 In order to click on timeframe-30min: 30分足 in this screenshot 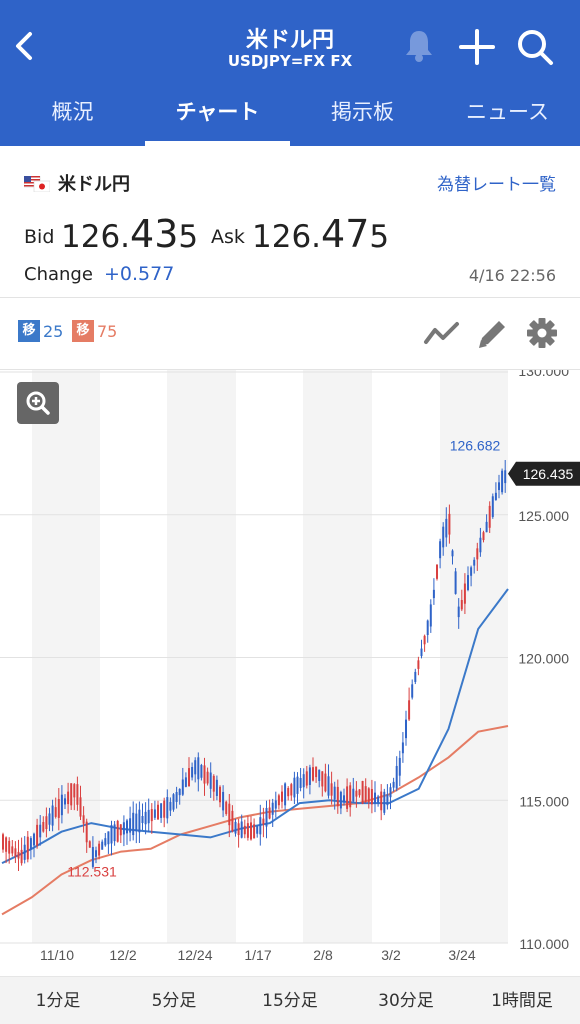, I will do `click(406, 1001)`.